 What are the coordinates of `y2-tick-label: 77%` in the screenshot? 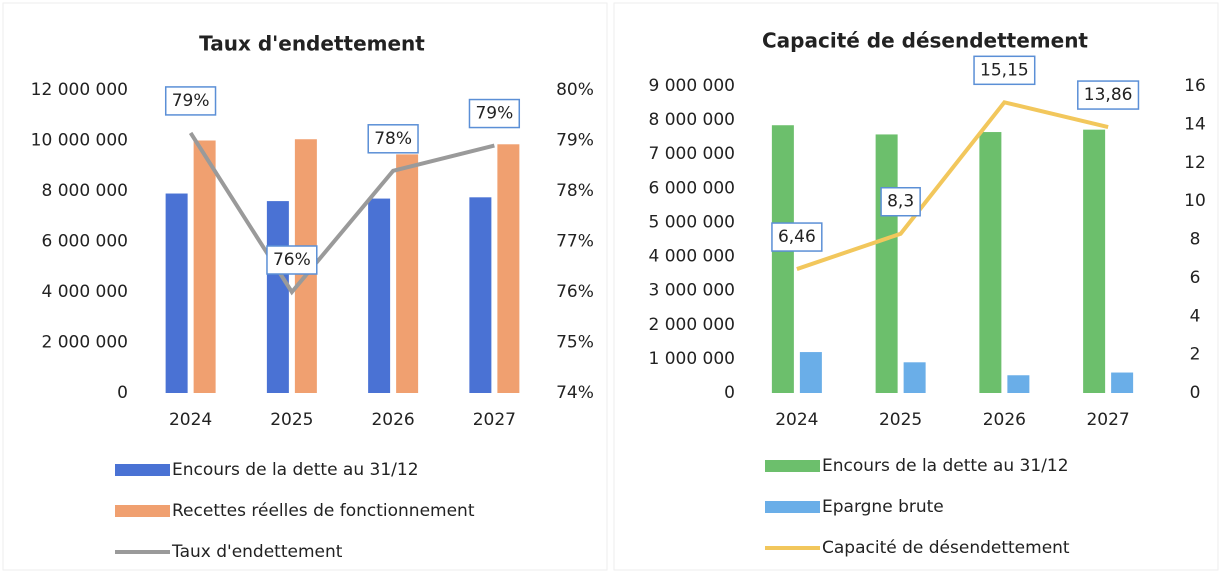 It's located at (575, 242).